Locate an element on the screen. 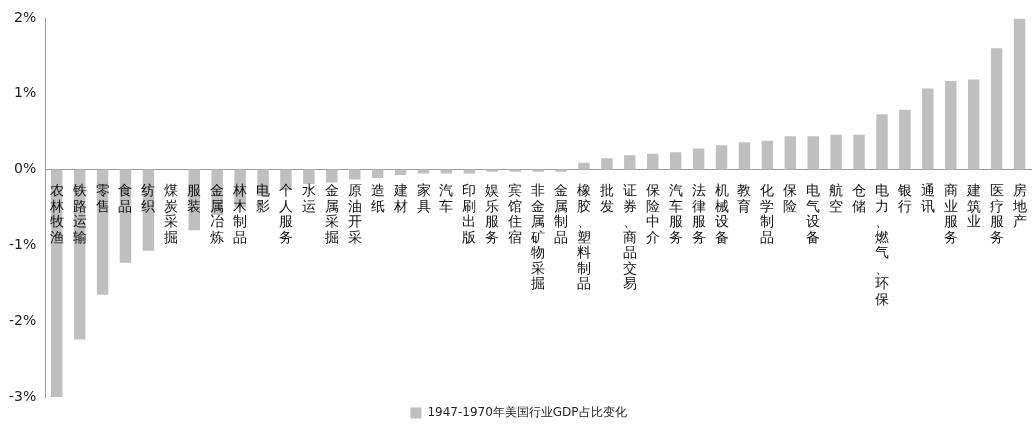 The height and width of the screenshot is (429, 1035). y-tick-label: -1% is located at coordinates (23, 244).